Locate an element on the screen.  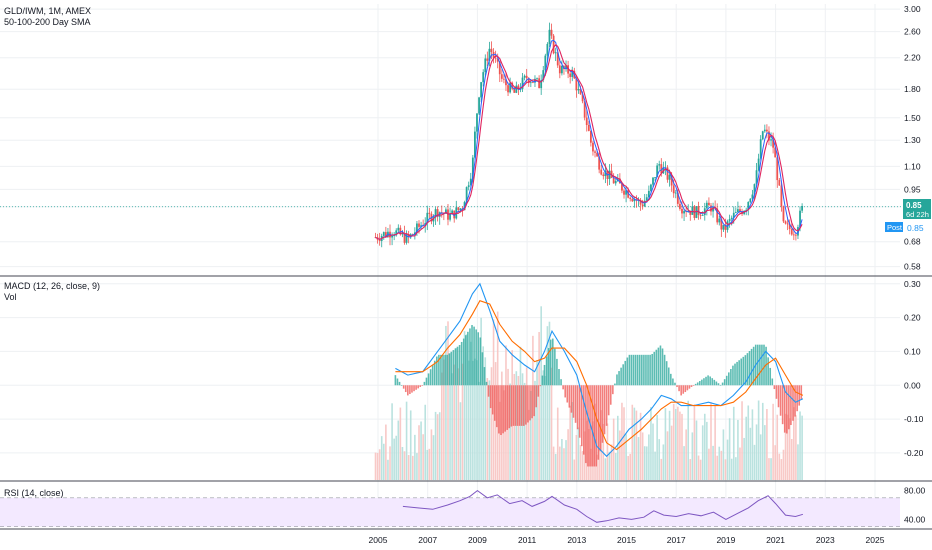
vol-legend: Vol is located at coordinates (10, 297).